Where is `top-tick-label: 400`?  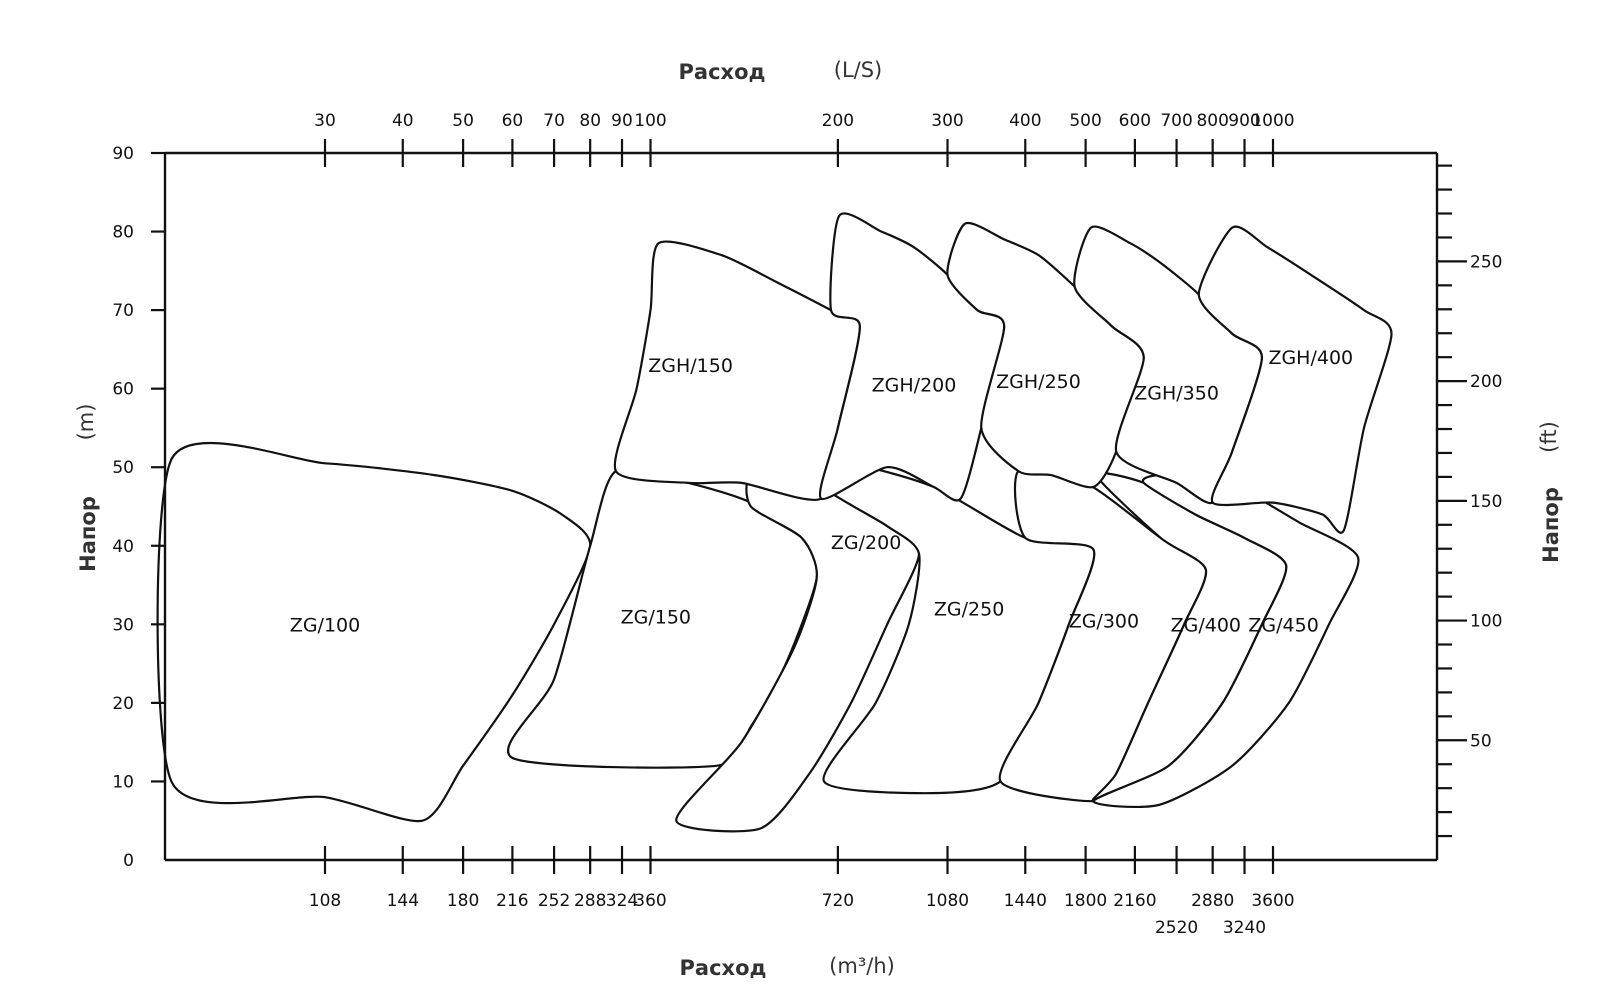 top-tick-label: 400 is located at coordinates (1025, 121).